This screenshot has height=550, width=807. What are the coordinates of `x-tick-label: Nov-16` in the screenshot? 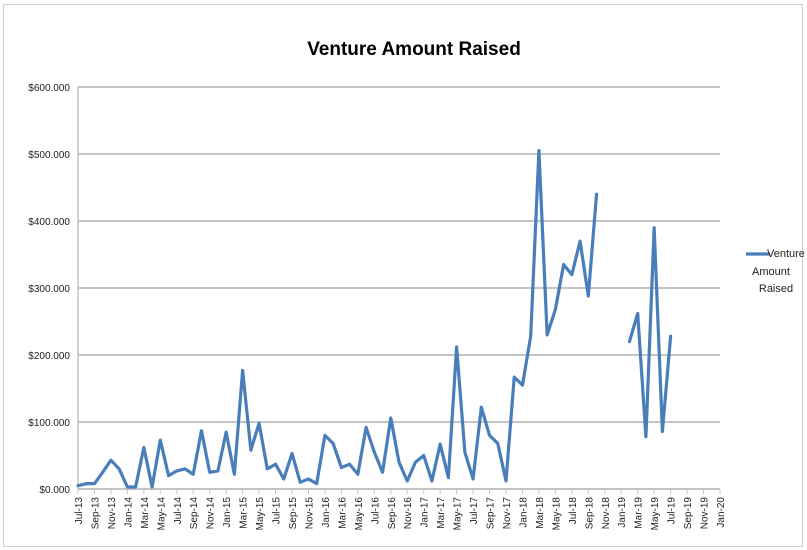 It's located at (408, 513).